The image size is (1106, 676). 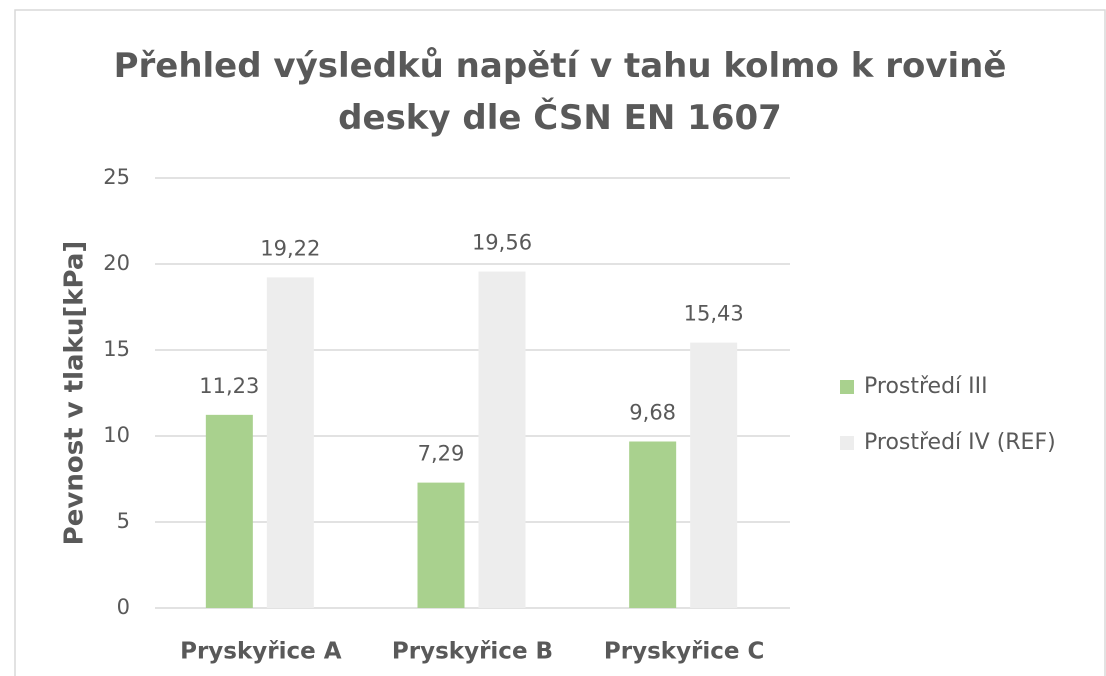 What do you see at coordinates (261, 652) in the screenshot?
I see `x-tick-label: Pryskyřice A` at bounding box center [261, 652].